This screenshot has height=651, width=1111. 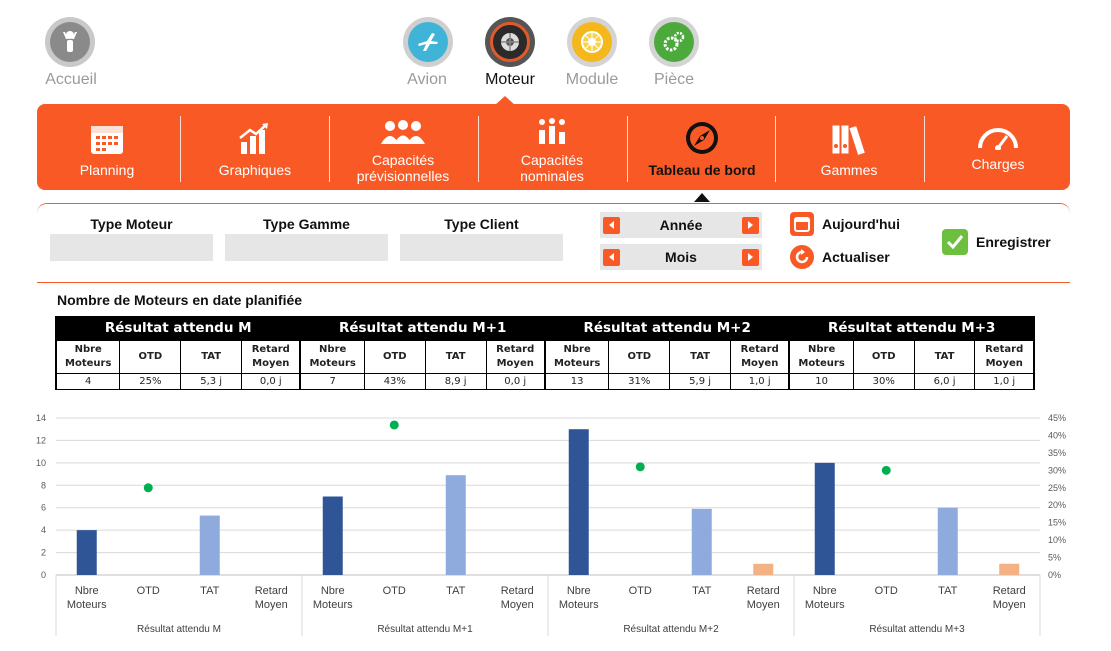 What do you see at coordinates (674, 79) in the screenshot?
I see `nav-piece-label: Pièce` at bounding box center [674, 79].